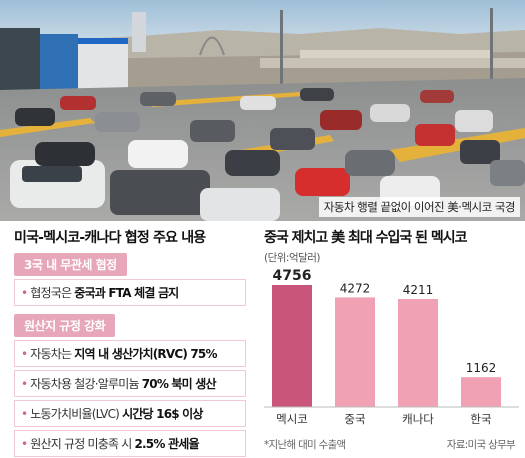  What do you see at coordinates (65, 325) in the screenshot?
I see `section-heading-origin: 원산지 규정 강화` at bounding box center [65, 325].